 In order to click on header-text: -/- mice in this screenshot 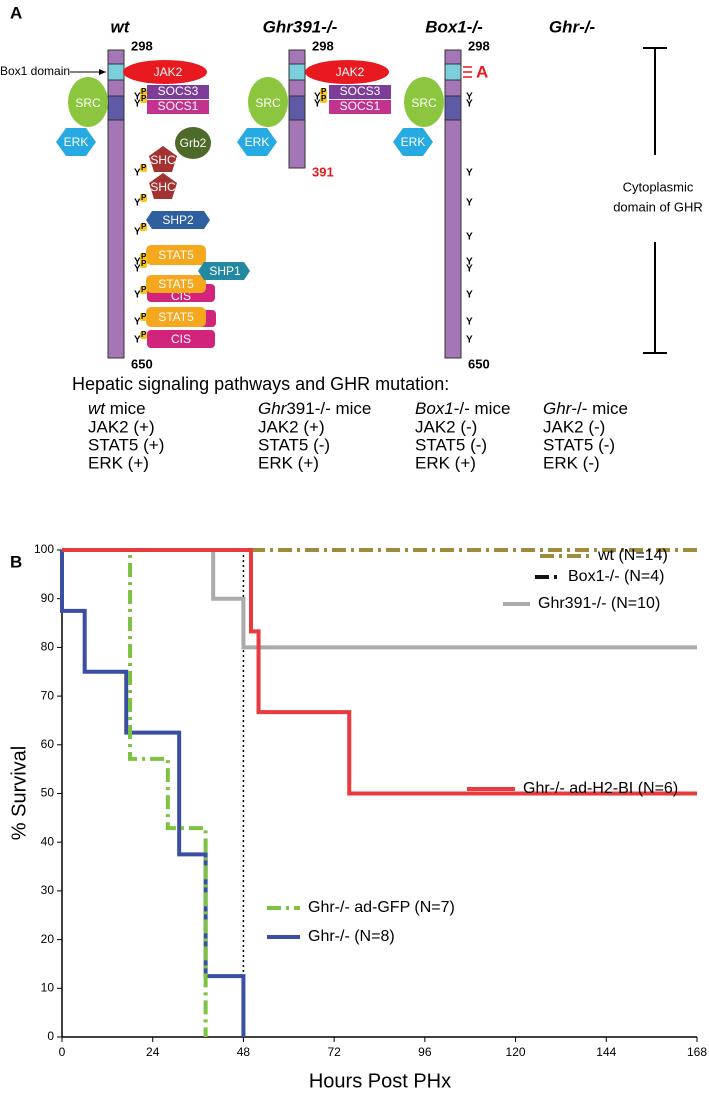, I will do `click(599, 408)`.